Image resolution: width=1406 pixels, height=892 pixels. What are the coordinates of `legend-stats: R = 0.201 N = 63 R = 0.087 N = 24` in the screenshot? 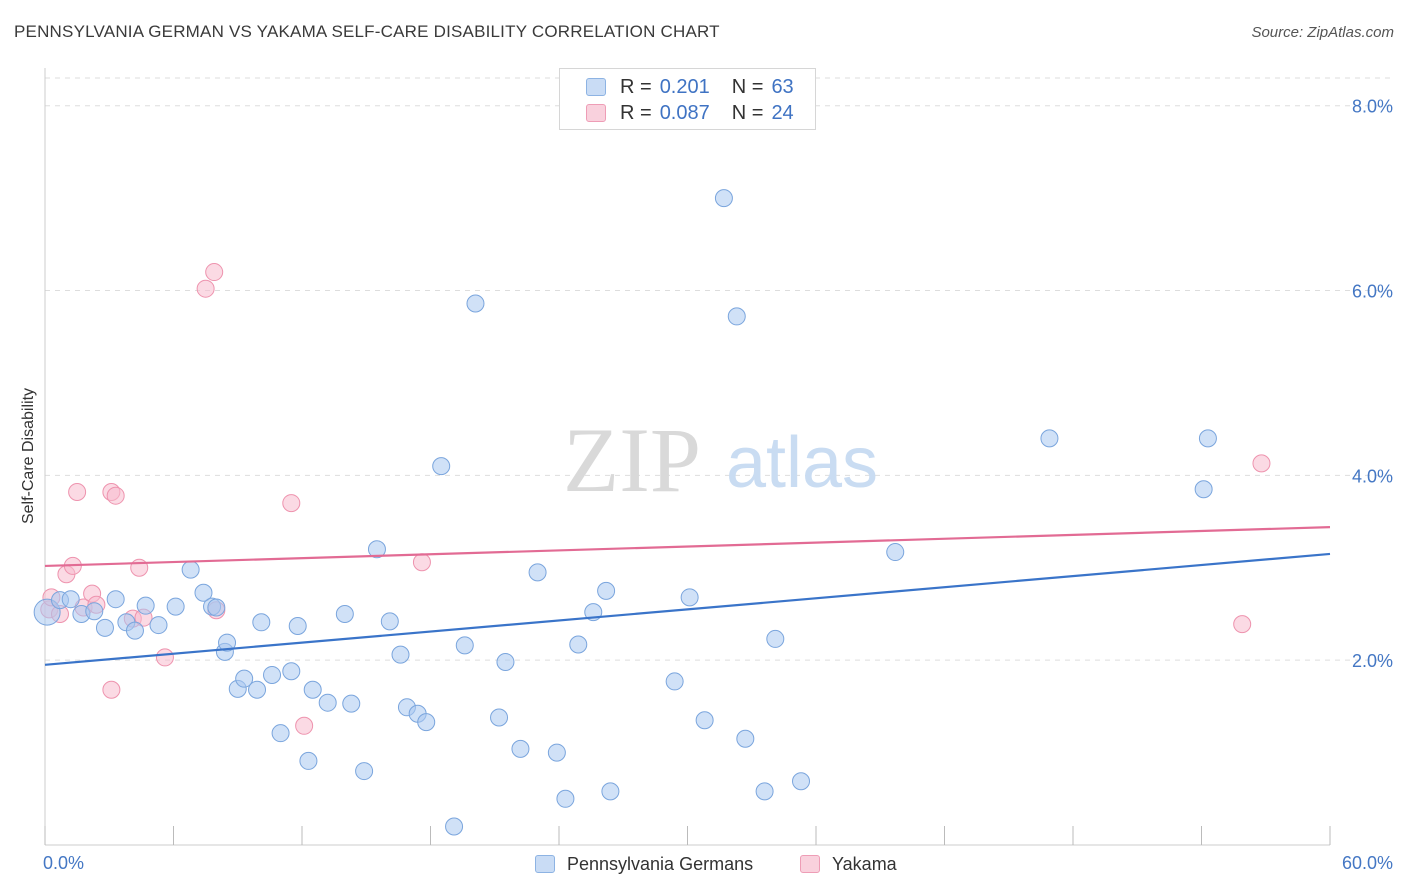 It's located at (687, 99).